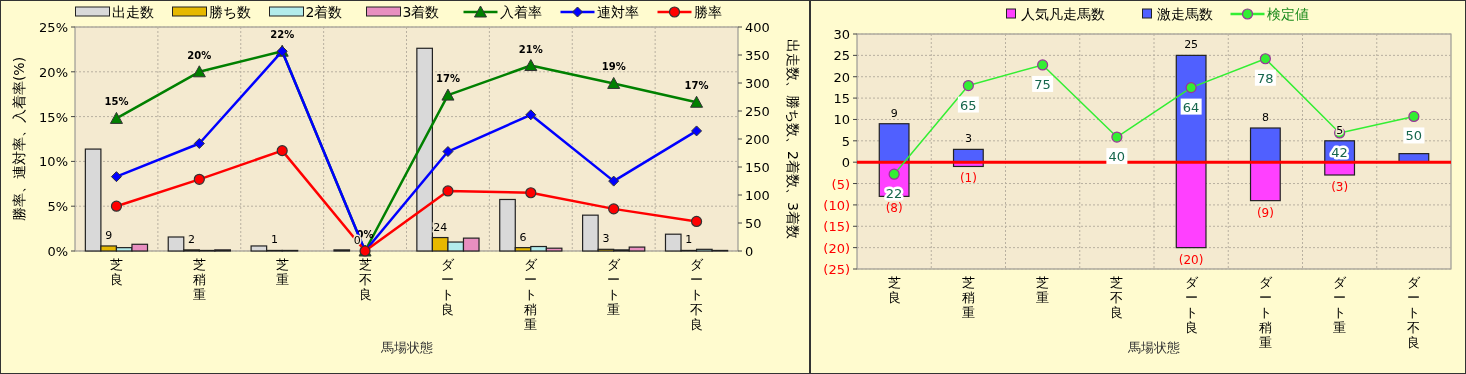 This screenshot has height=374, width=1466. I want to click on data-label: 6, so click(523, 237).